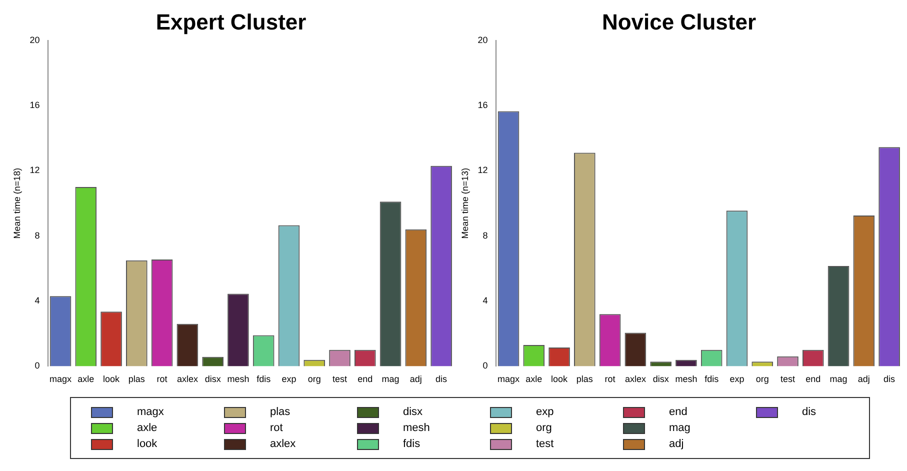  What do you see at coordinates (416, 428) in the screenshot?
I see `category-label: mesh` at bounding box center [416, 428].